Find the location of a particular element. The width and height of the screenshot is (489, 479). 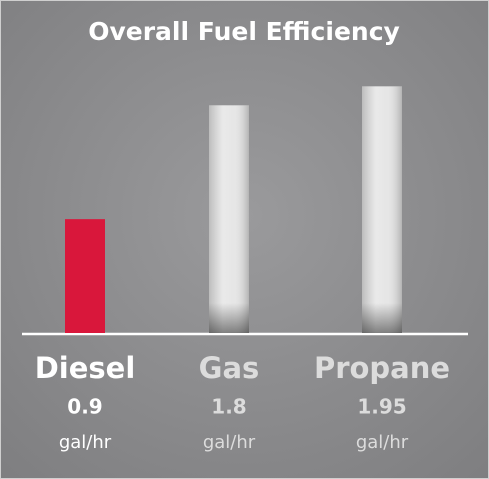

value-label: 1.95 is located at coordinates (381, 407).